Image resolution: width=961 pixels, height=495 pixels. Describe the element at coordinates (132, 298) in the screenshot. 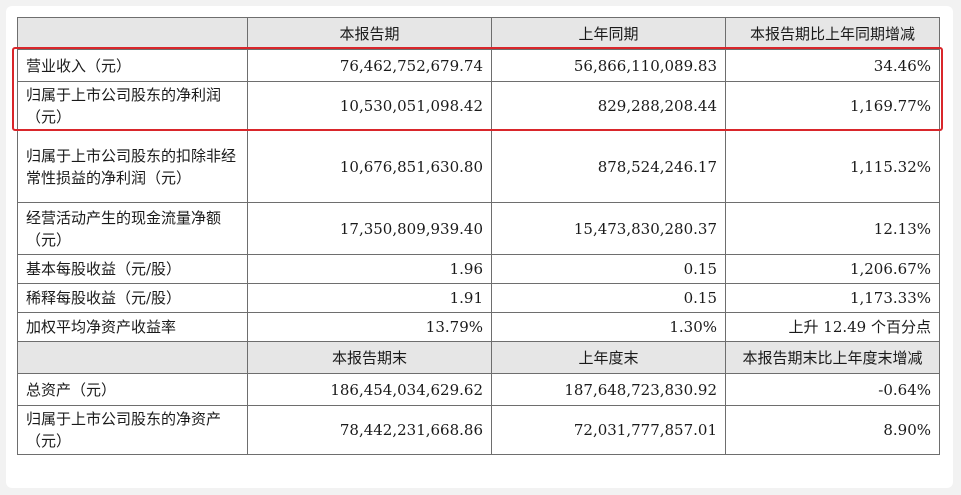

I see `row-label: 稀释每股收益（元/股）` at that location.